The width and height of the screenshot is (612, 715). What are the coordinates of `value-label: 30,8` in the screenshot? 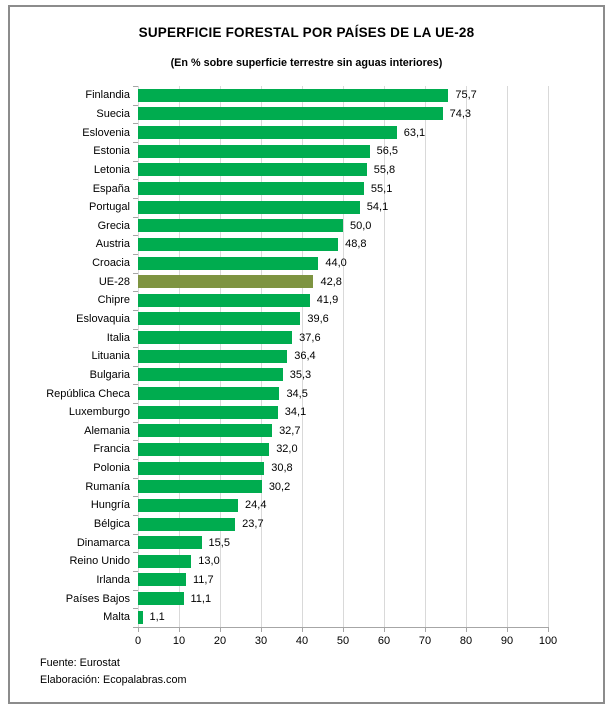 It's located at (282, 468).